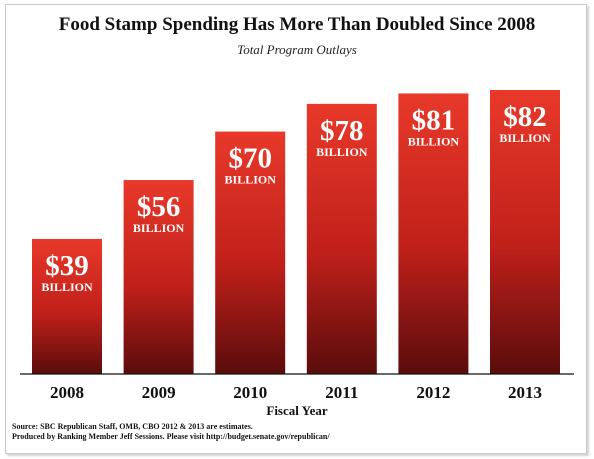  What do you see at coordinates (525, 138) in the screenshot?
I see `unit-label-2013: BILLION` at bounding box center [525, 138].